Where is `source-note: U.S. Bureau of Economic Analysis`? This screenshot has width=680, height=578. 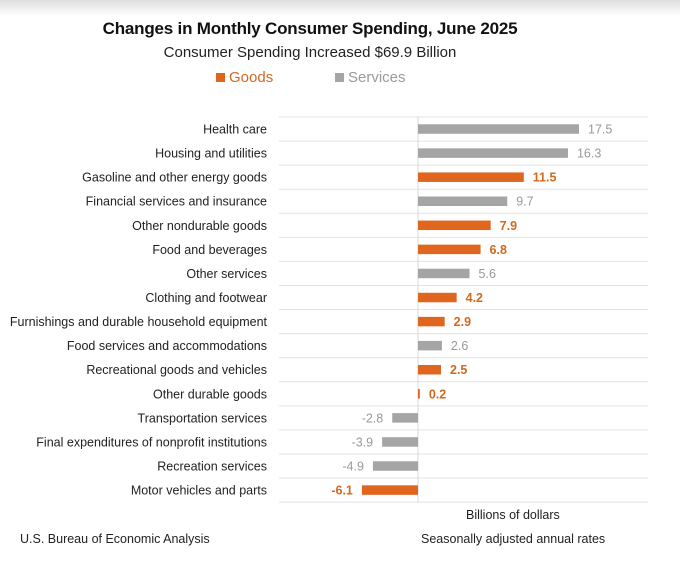 source-note: U.S. Bureau of Economic Analysis is located at coordinates (115, 539).